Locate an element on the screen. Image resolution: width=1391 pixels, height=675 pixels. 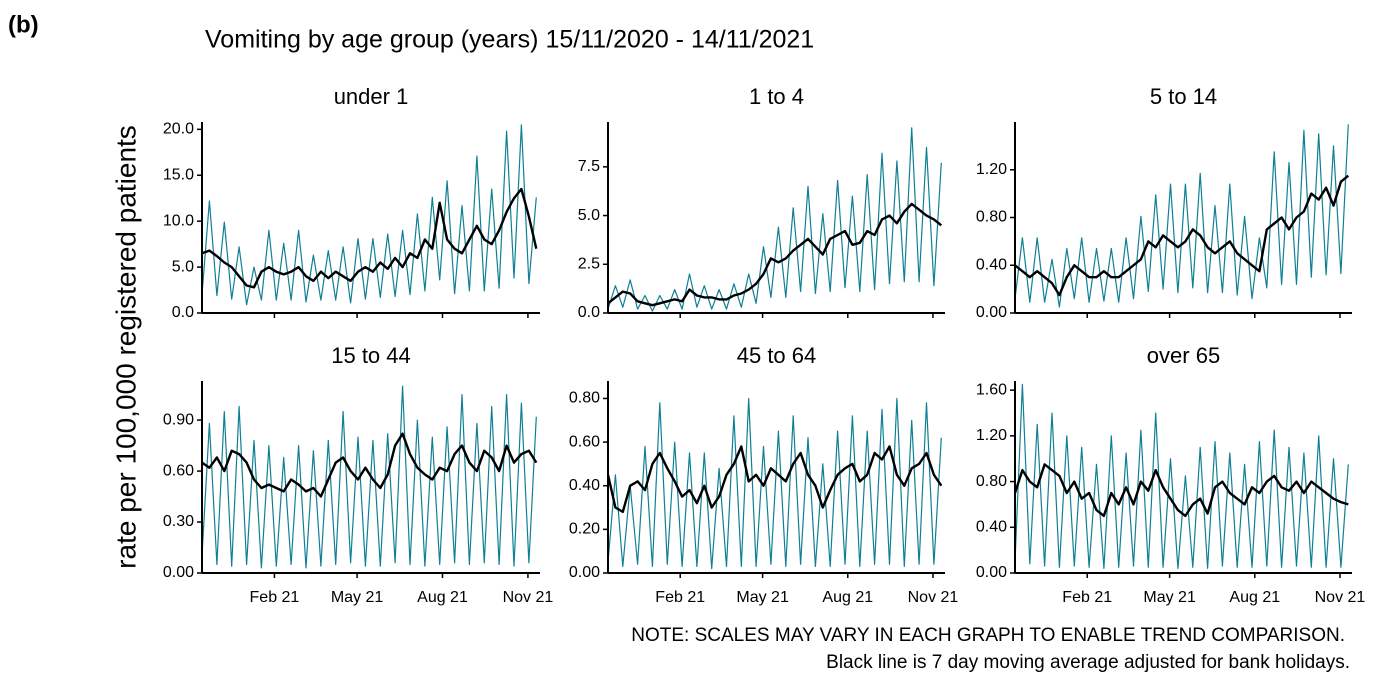
panel-label: (b) is located at coordinates (23, 24).